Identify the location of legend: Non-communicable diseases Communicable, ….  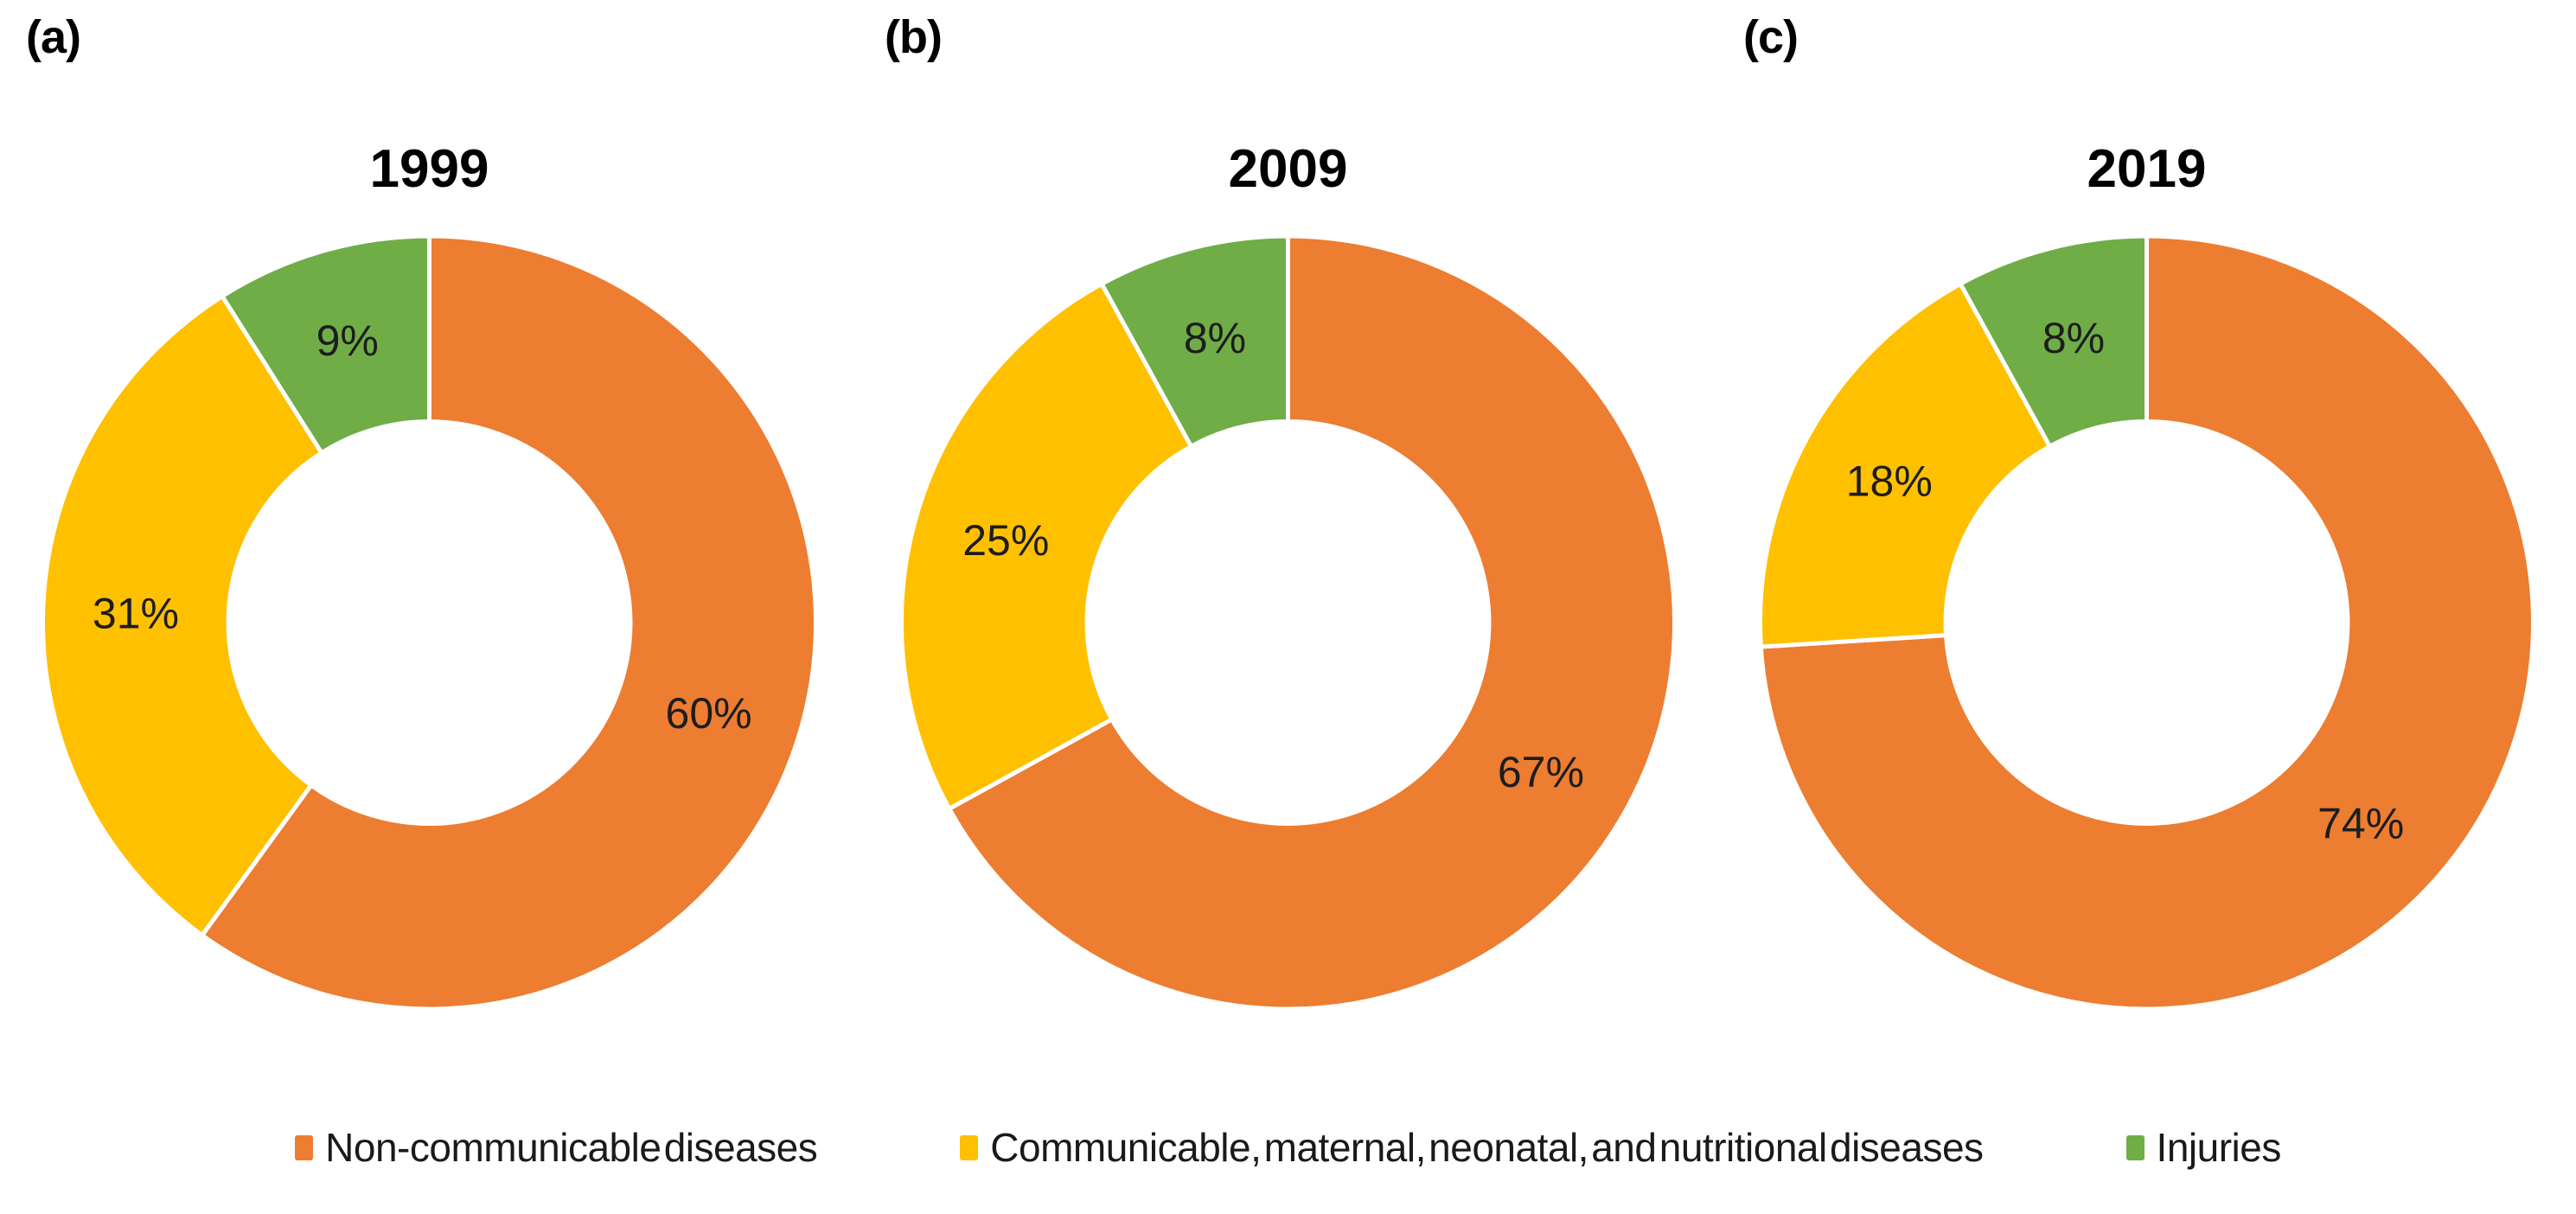
(1288, 1147).